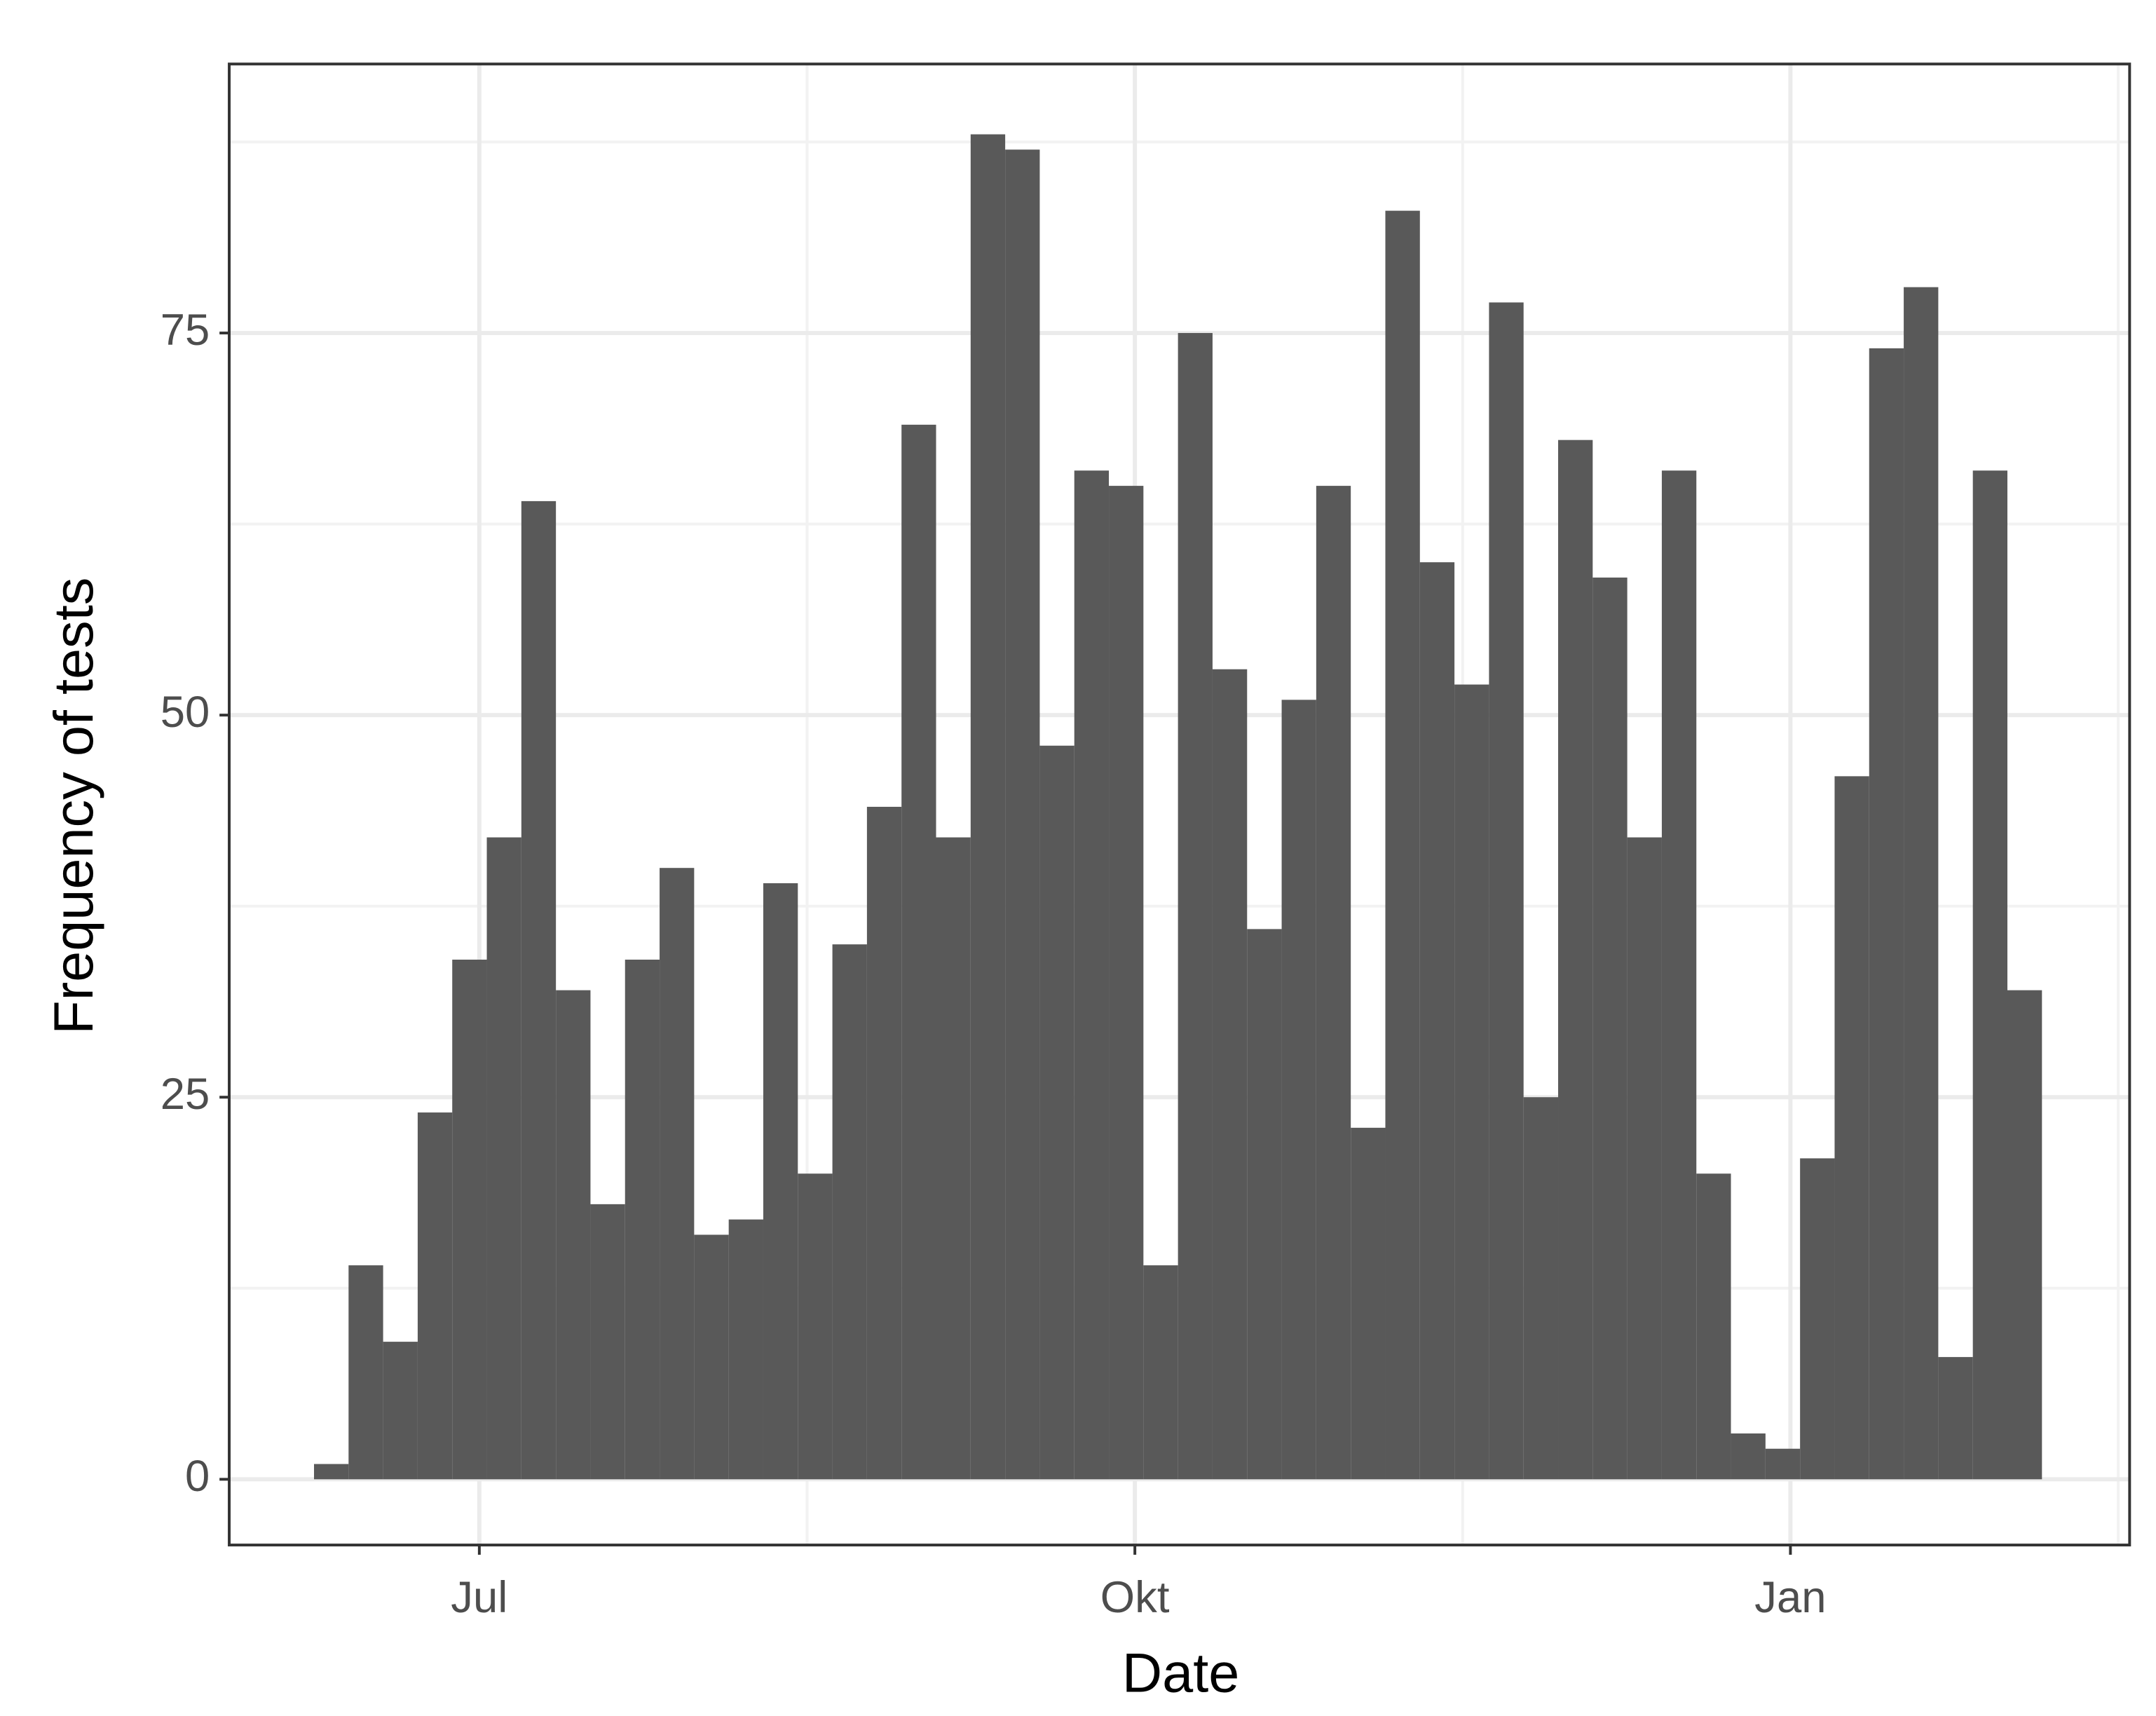  Describe the element at coordinates (479, 1597) in the screenshot. I see `x-tick-label: Jul` at that location.